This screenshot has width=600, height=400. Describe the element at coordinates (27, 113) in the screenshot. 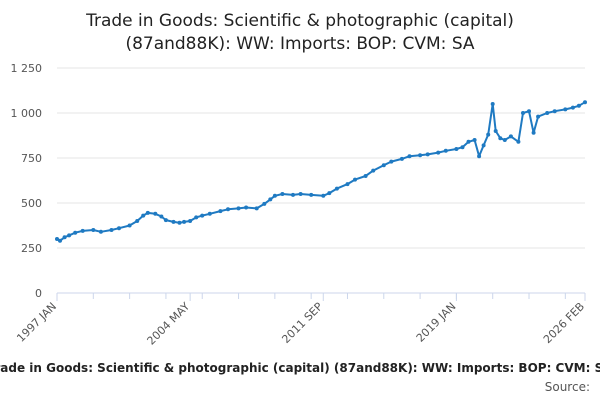

I see `y-tick-label: 1 000` at that location.